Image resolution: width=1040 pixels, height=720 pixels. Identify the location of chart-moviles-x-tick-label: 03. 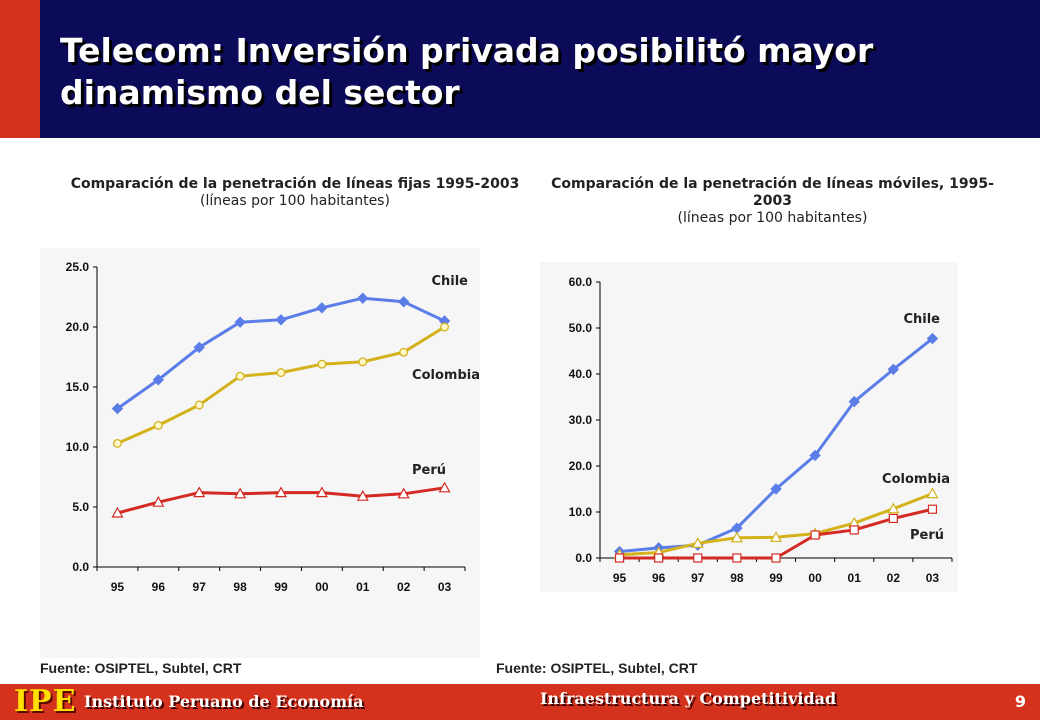
(933, 578).